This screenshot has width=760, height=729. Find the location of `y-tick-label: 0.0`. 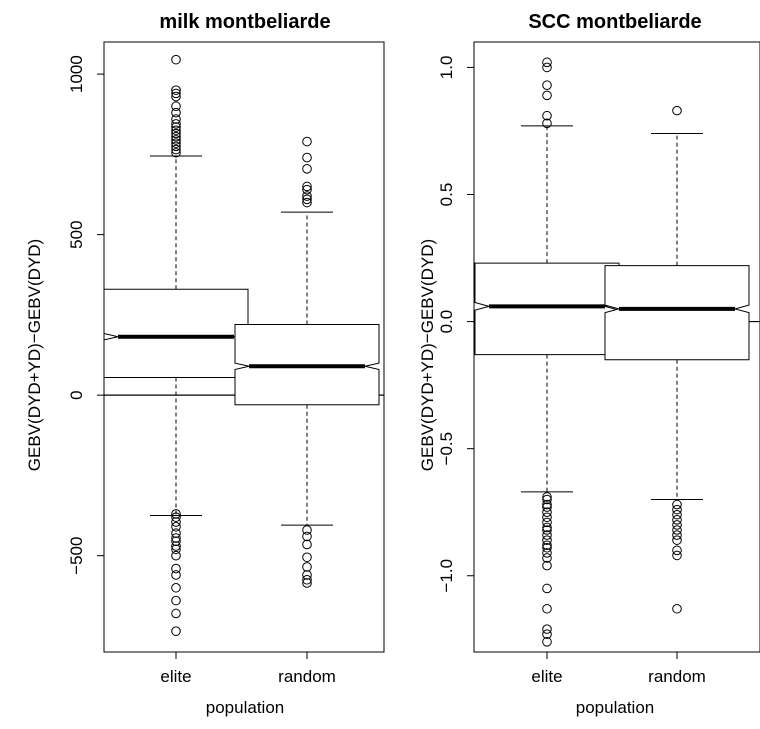

y-tick-label: 0.0 is located at coordinates (446, 322).